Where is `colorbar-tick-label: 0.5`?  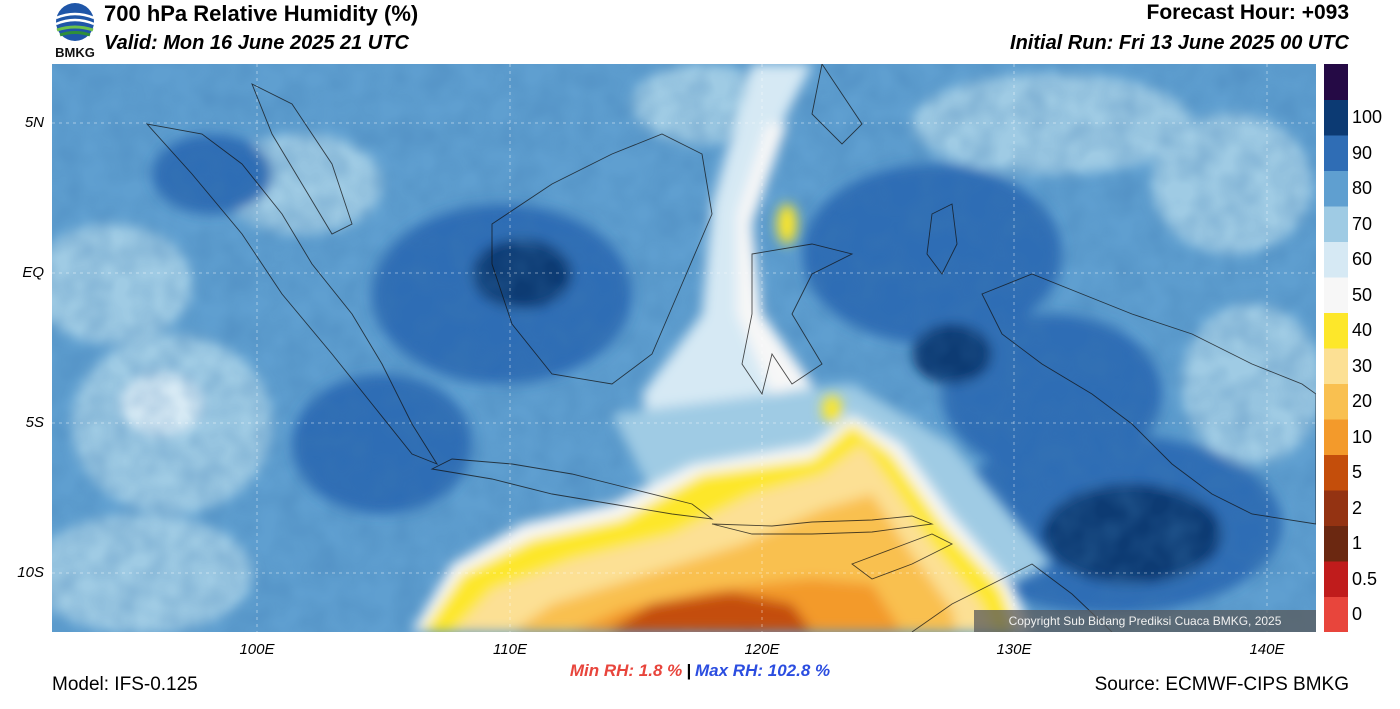
colorbar-tick-label: 0.5 is located at coordinates (1365, 578).